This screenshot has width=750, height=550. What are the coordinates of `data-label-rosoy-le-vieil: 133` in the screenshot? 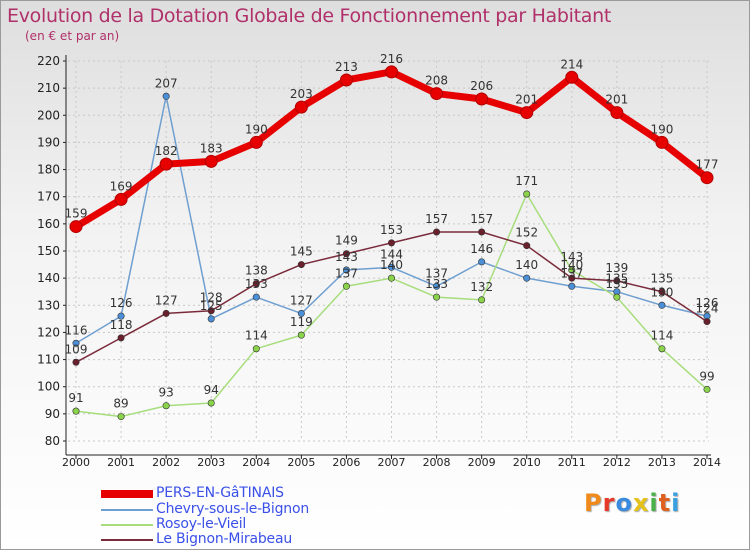 It's located at (436, 284).